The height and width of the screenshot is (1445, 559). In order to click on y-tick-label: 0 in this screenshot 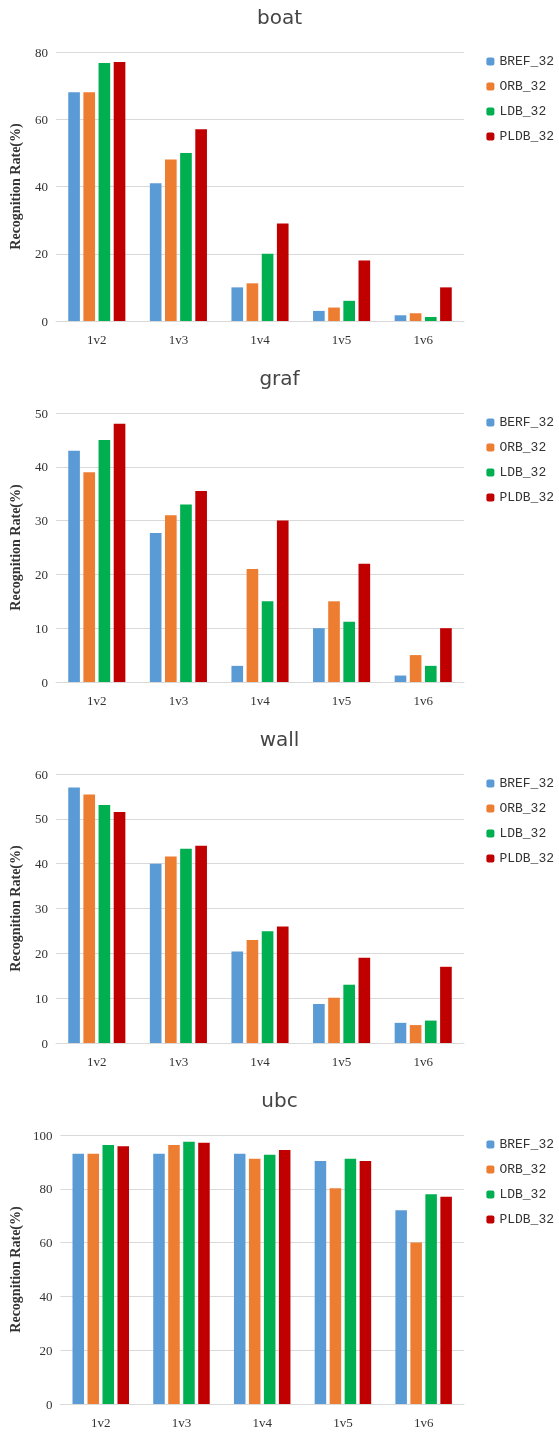, I will do `click(49, 1404)`.